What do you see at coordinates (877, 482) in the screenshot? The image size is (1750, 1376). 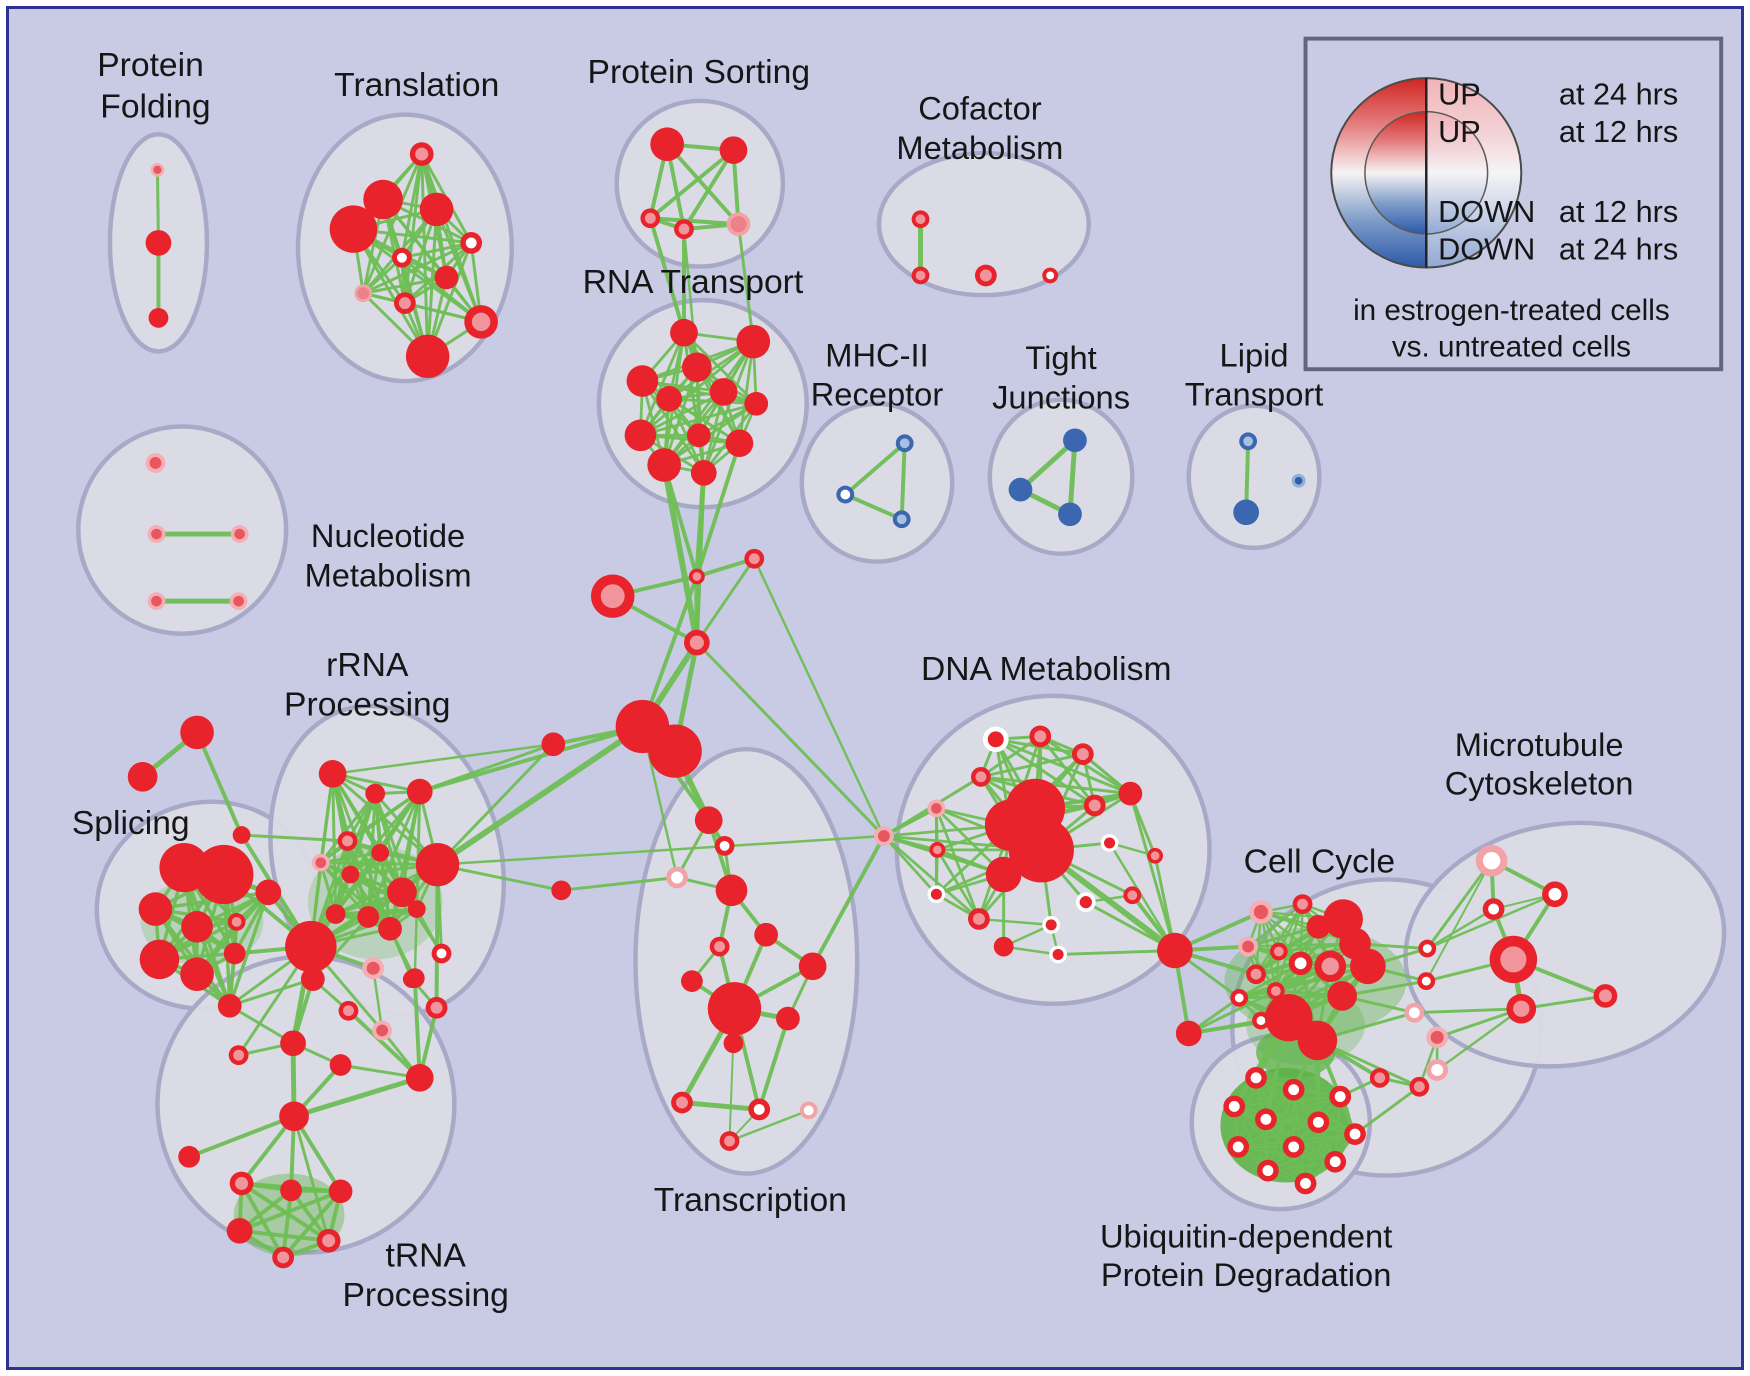 I see `cluster-mhc-ii-receptor` at bounding box center [877, 482].